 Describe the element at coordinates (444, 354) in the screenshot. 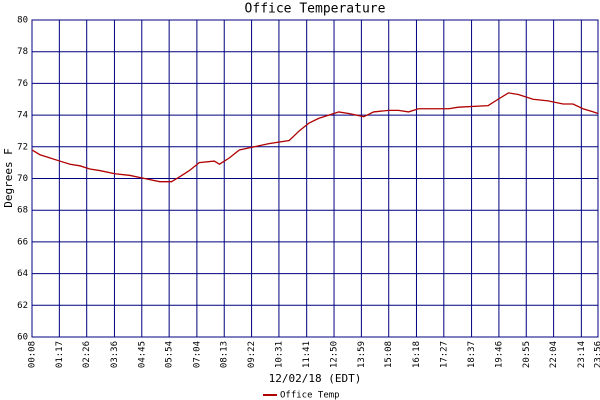

I see `x-tick-label: 17:27` at that location.